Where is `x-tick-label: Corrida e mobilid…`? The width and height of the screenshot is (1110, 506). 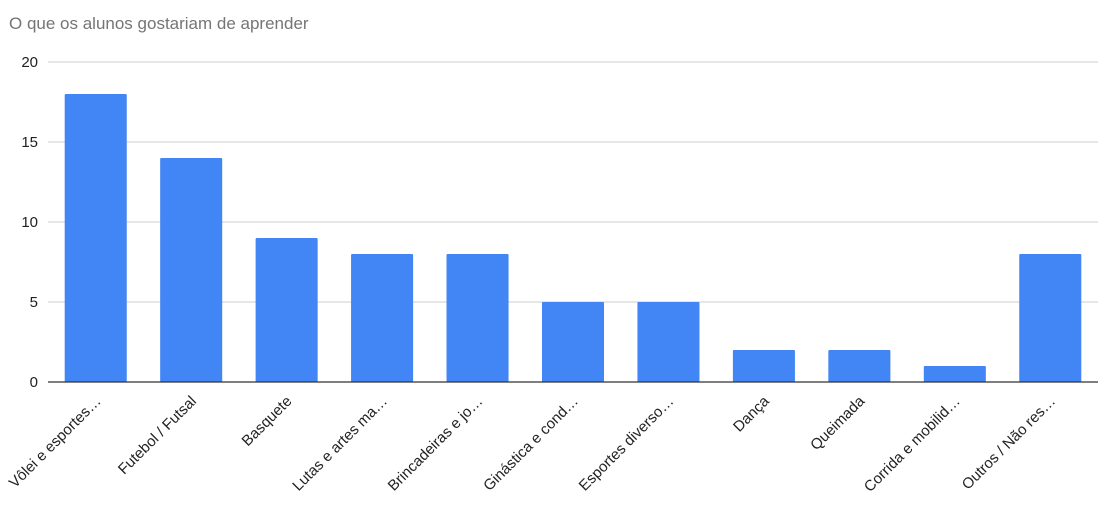 x-tick-label: Corrida e mobilid… is located at coordinates (912, 444).